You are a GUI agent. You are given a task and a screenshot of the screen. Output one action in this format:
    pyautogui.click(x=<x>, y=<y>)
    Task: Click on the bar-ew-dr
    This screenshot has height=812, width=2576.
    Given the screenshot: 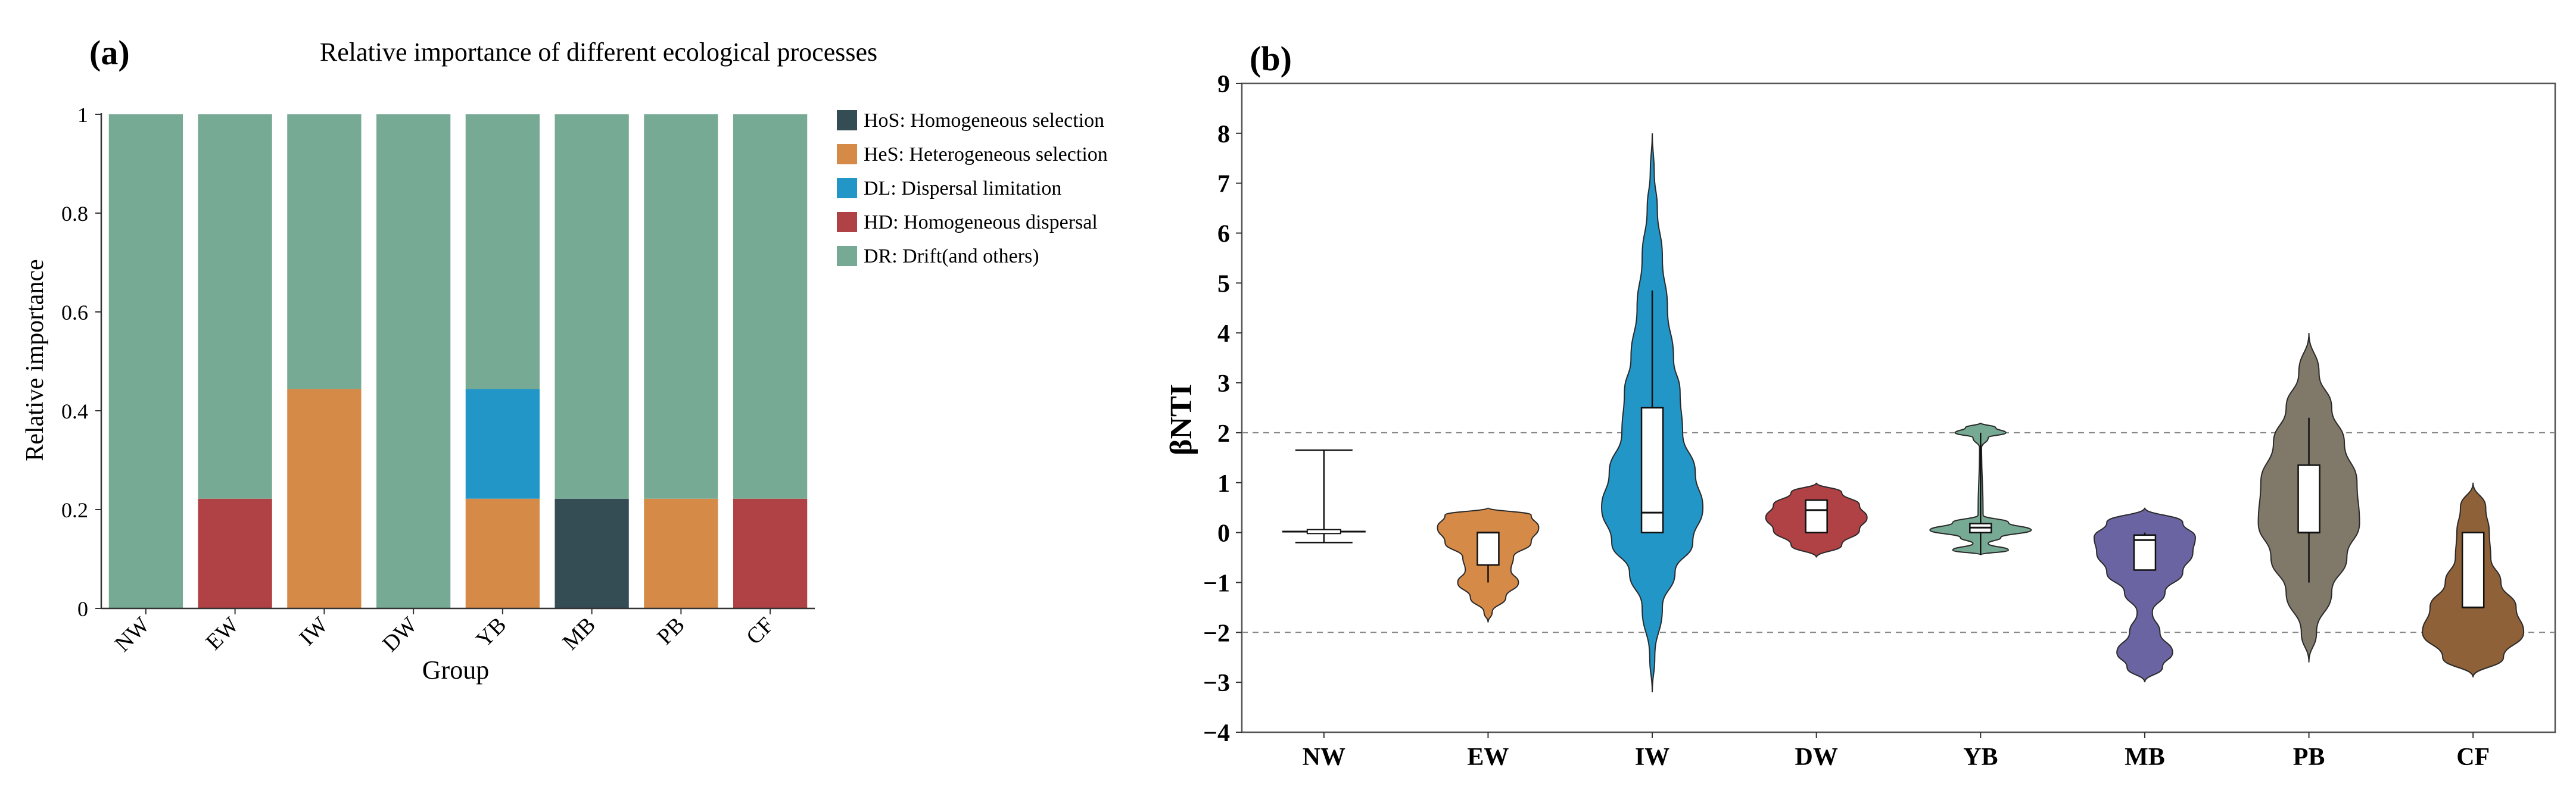 What is the action you would take?
    pyautogui.click(x=235, y=306)
    